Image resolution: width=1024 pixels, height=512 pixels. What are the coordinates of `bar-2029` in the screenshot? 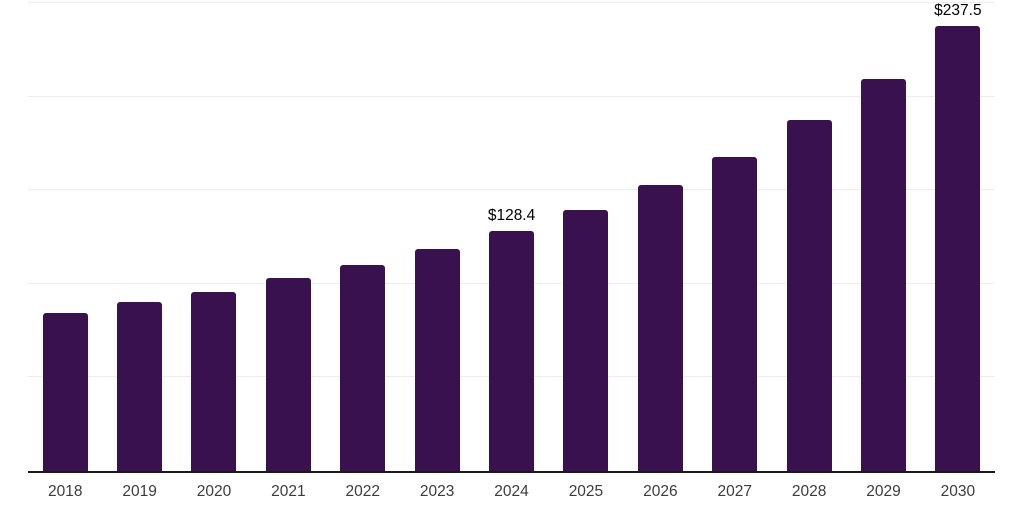 It's located at (883, 275).